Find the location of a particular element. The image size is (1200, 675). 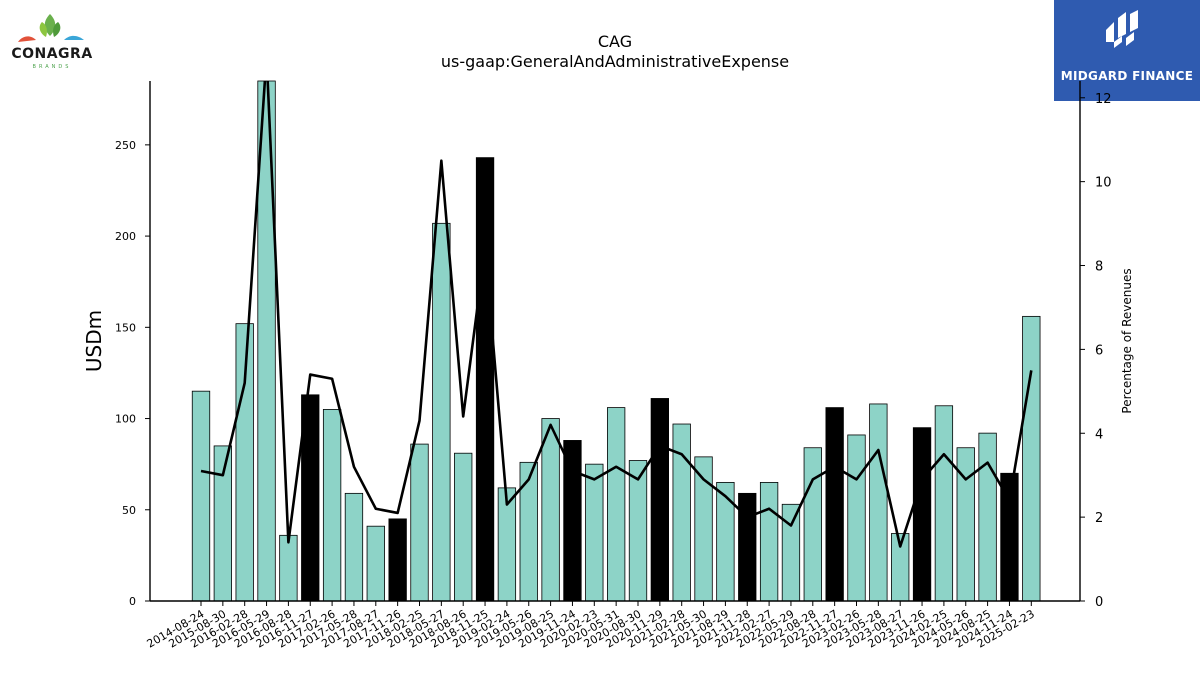

y2-tick-label: 10 is located at coordinates (1103, 183).